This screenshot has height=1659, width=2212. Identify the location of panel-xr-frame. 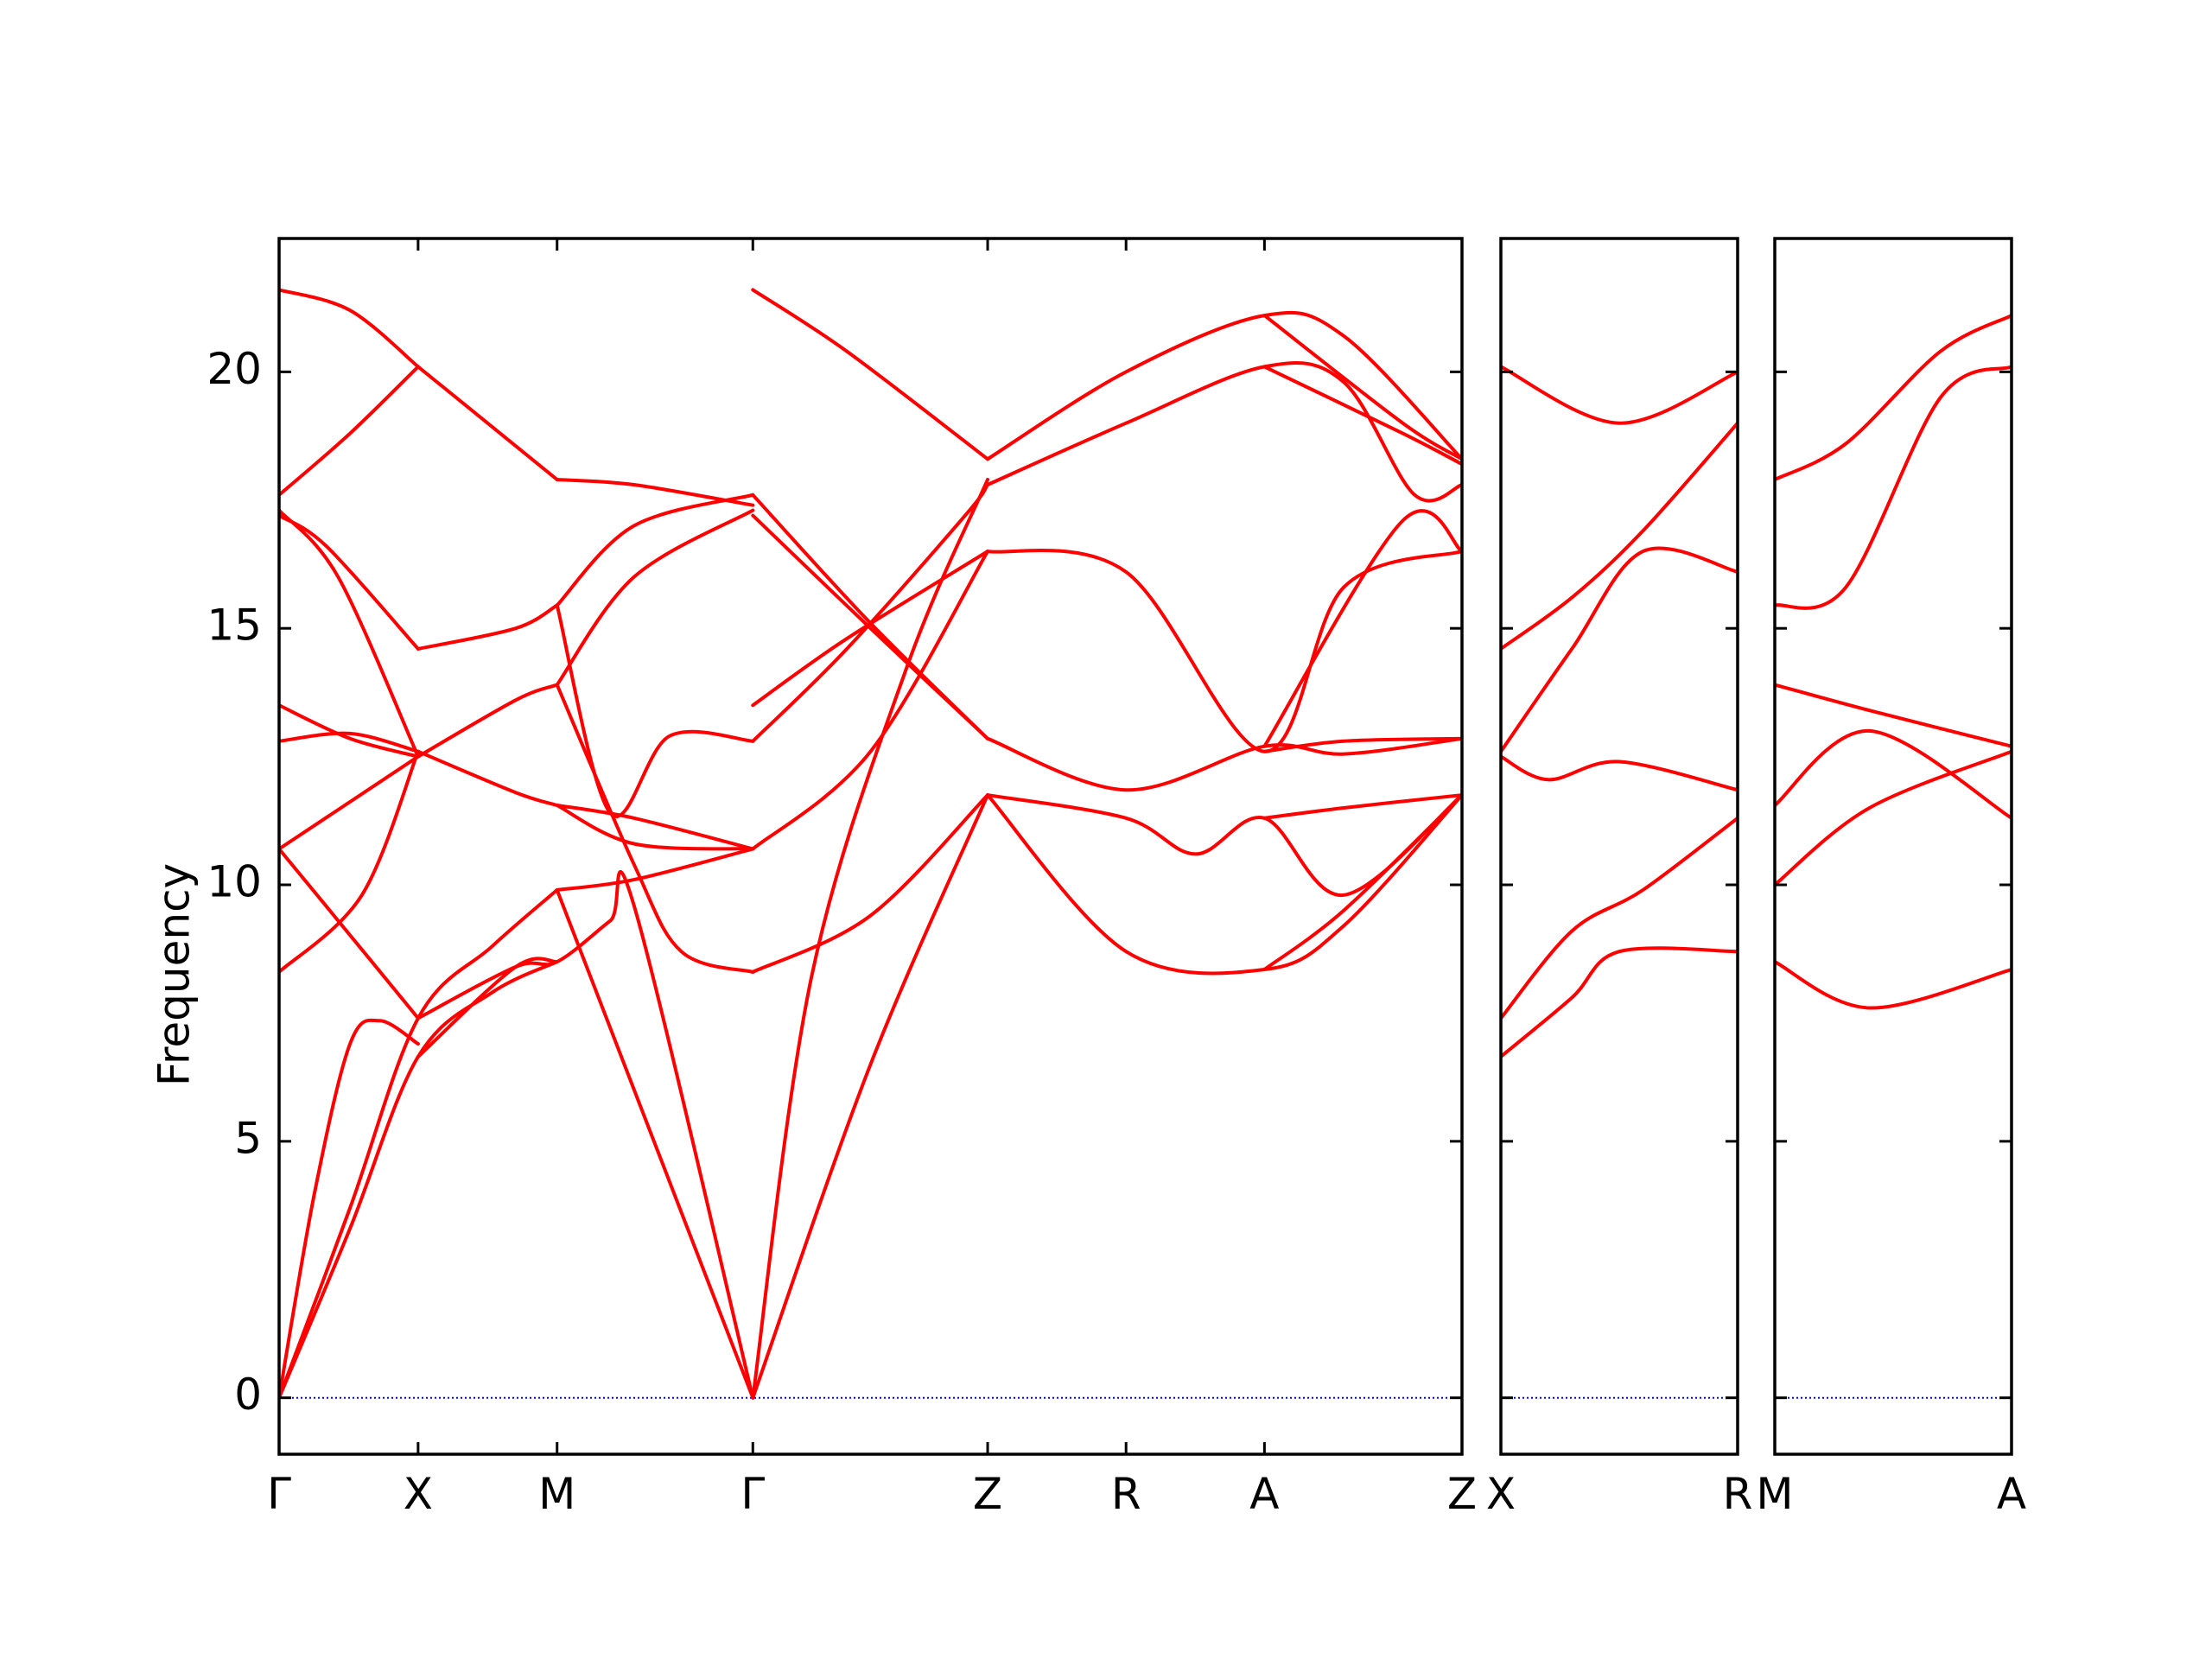
(1619, 846).